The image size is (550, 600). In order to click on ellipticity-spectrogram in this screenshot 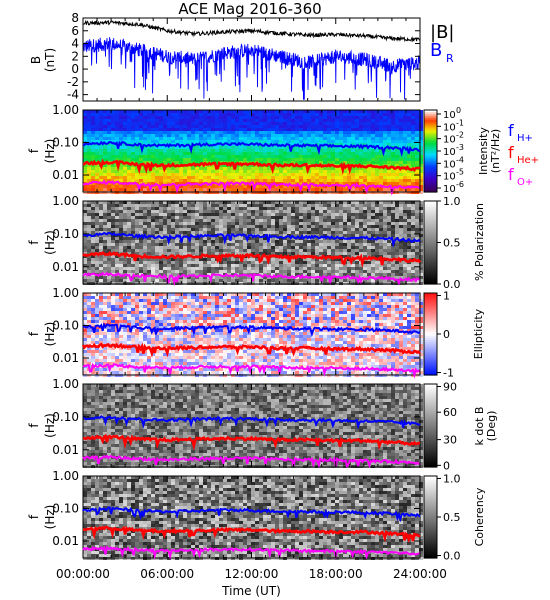, I will do `click(253, 335)`.